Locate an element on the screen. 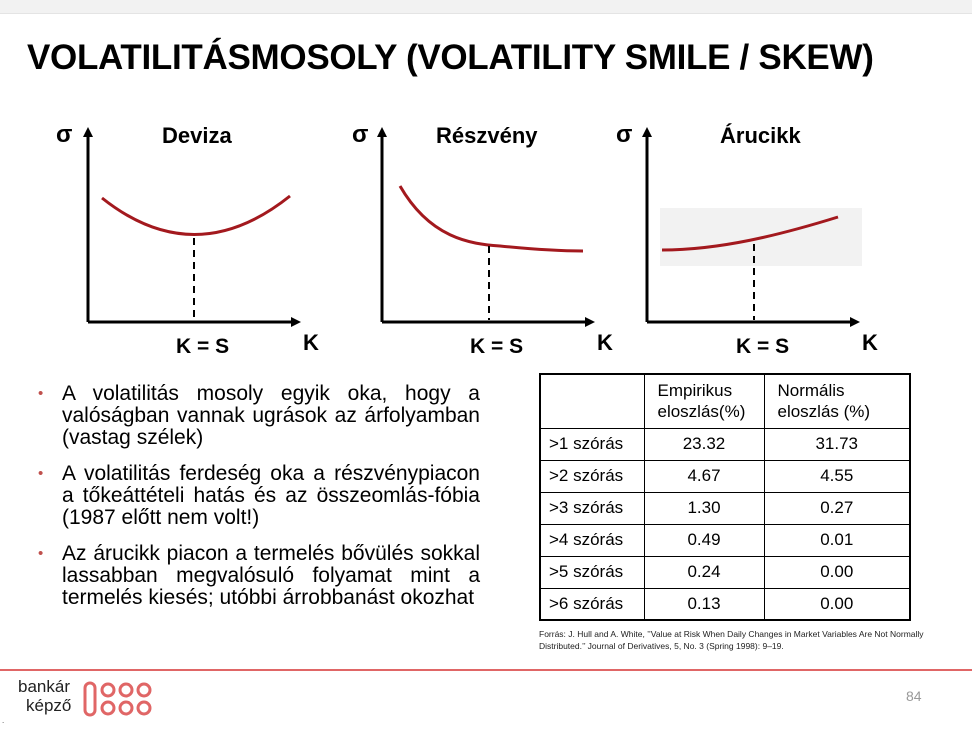 The width and height of the screenshot is (972, 730). table-row: >4 szórás 0.49 0.01 is located at coordinates (725, 540).